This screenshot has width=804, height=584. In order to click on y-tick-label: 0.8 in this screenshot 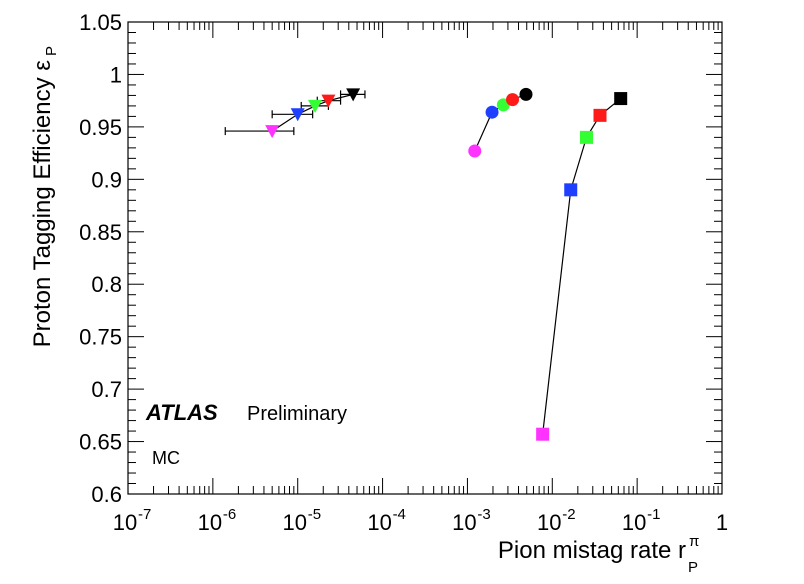, I will do `click(106, 284)`.